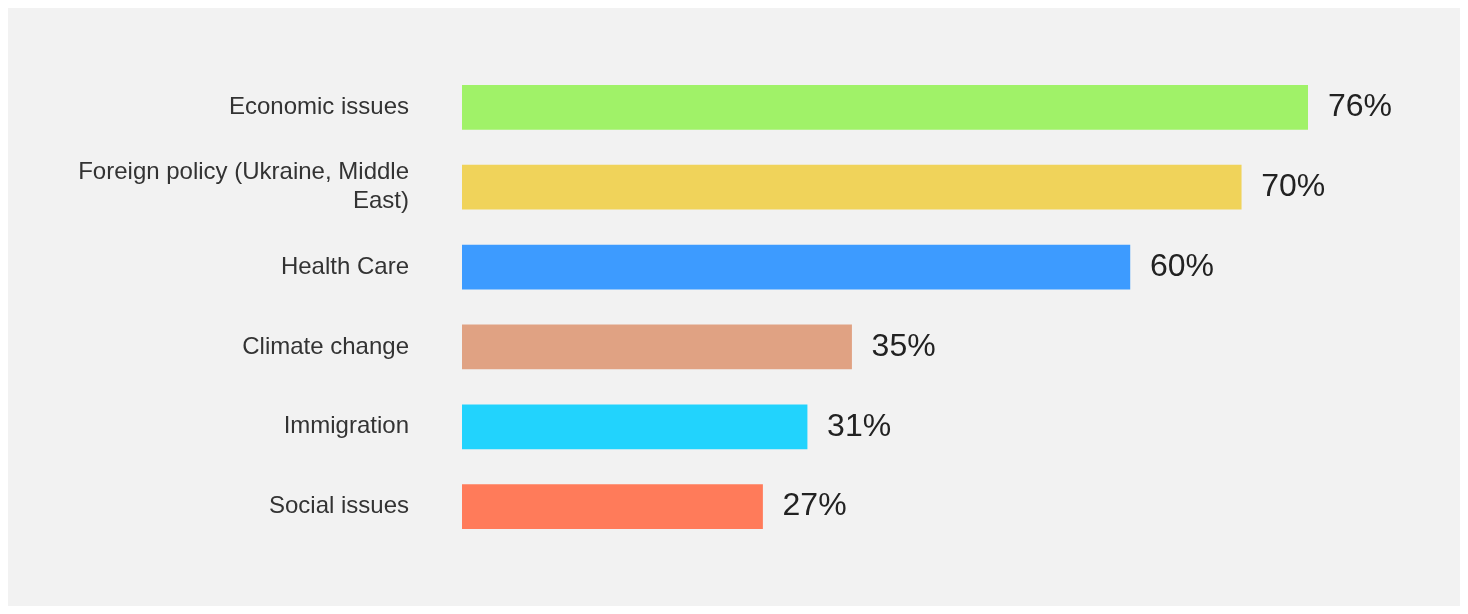 Image resolution: width=1468 pixels, height=614 pixels. Describe the element at coordinates (346, 425) in the screenshot. I see `y-tick-label: Immigration` at that location.